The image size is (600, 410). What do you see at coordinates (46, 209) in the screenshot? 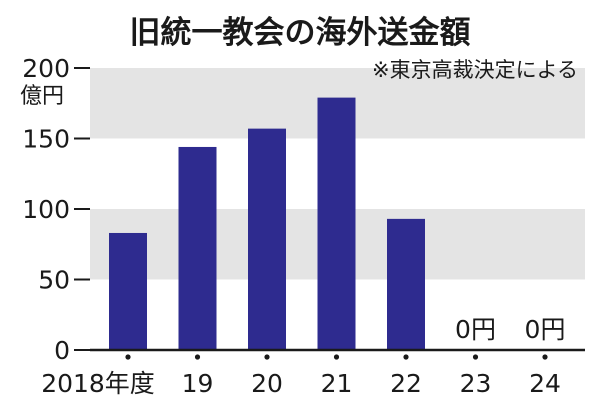
I see `y-tick-label: 100` at bounding box center [46, 209].